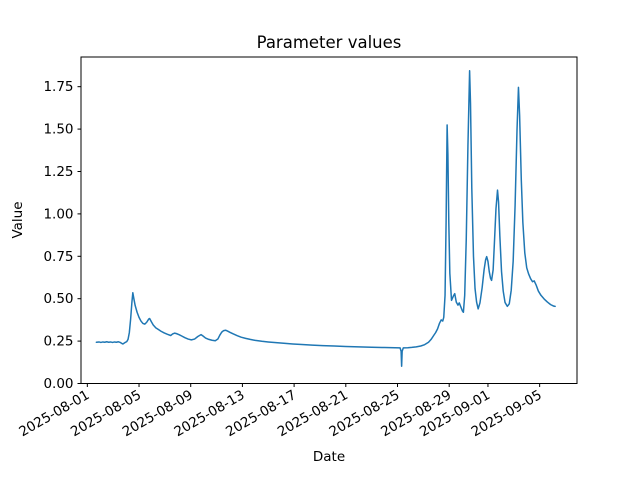 The height and width of the screenshot is (480, 640). I want to click on y-axis-ticks: 0.00 0.25 0.50 0.75 1.00 1.25 1.50 1.75, so click(62, 235).